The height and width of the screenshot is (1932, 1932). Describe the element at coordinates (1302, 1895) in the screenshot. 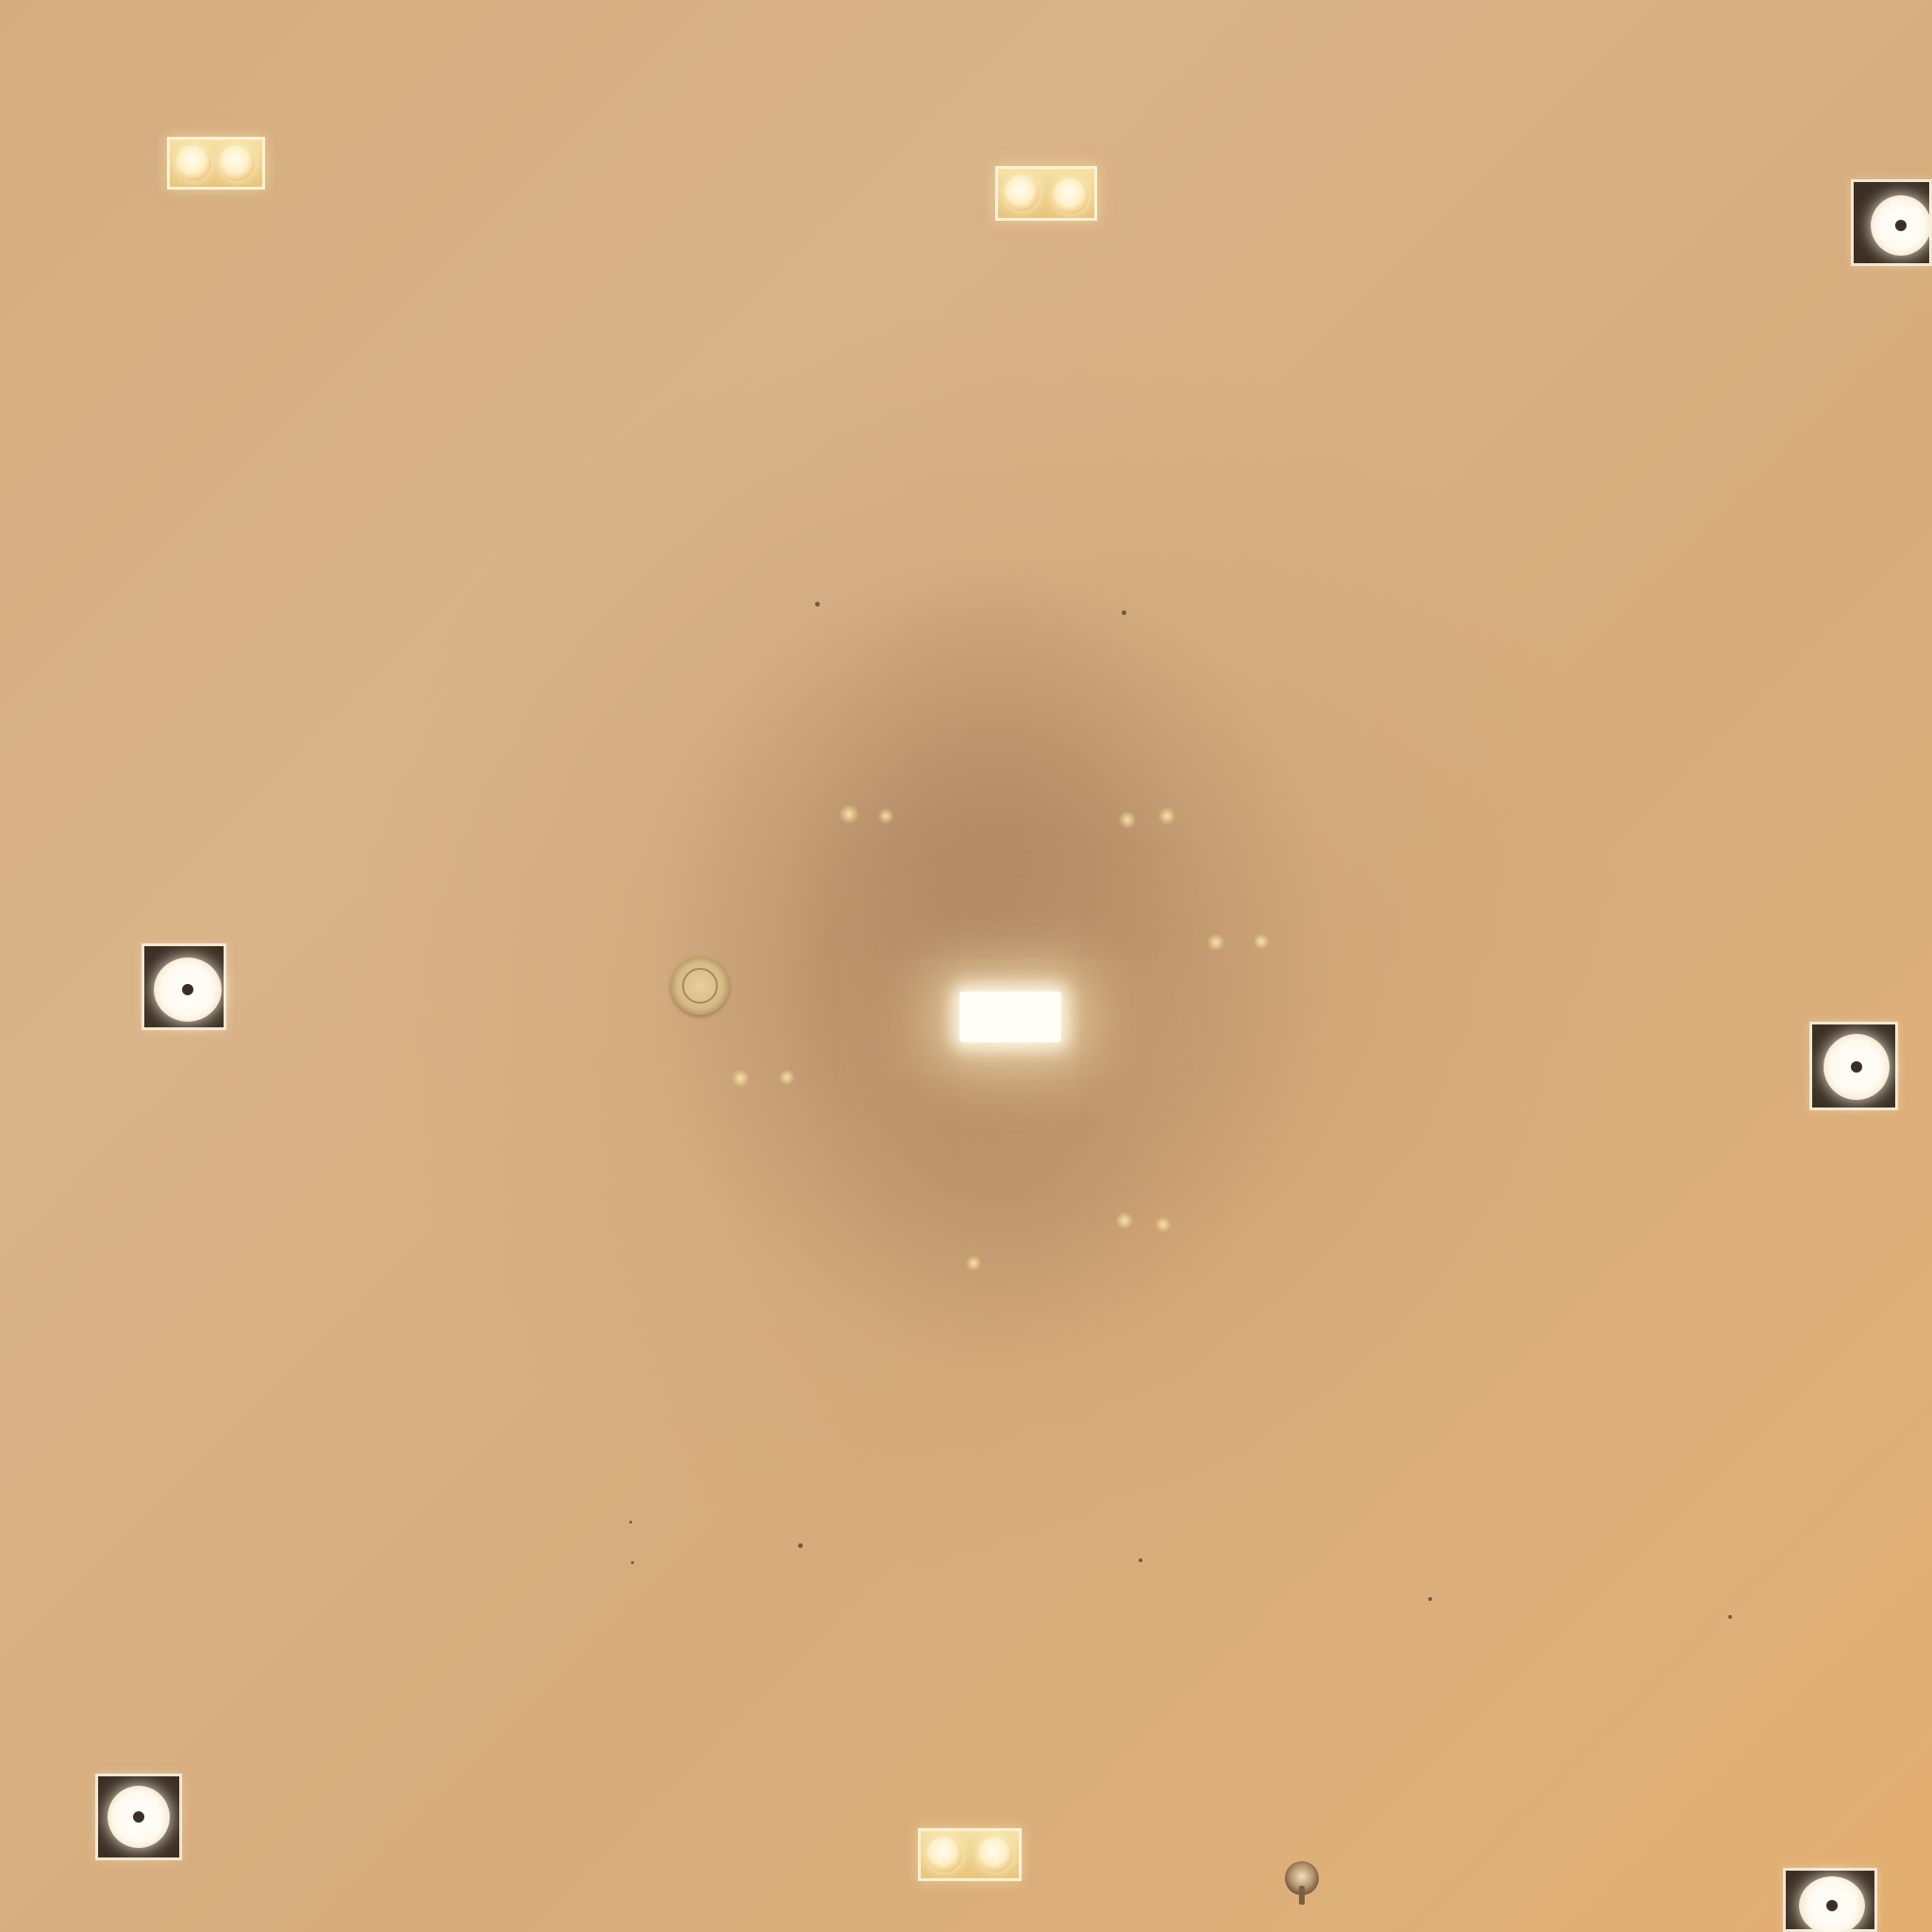

I see `sprinkler-stem` at that location.